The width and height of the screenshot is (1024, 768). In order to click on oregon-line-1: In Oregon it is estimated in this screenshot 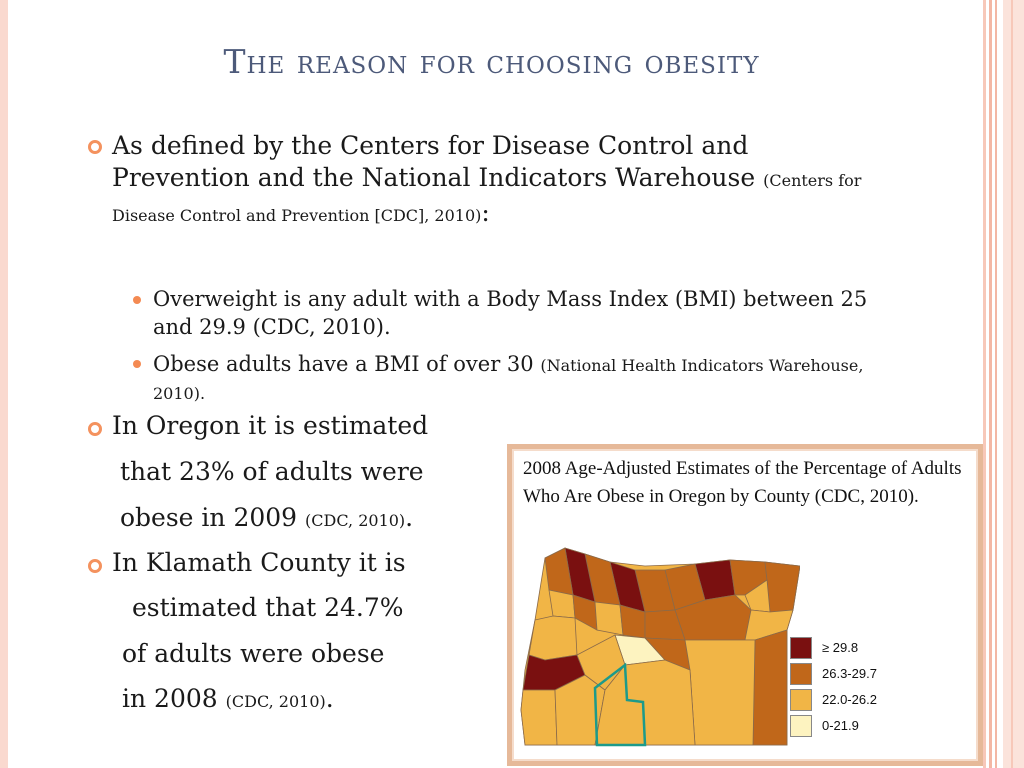, I will do `click(270, 425)`.